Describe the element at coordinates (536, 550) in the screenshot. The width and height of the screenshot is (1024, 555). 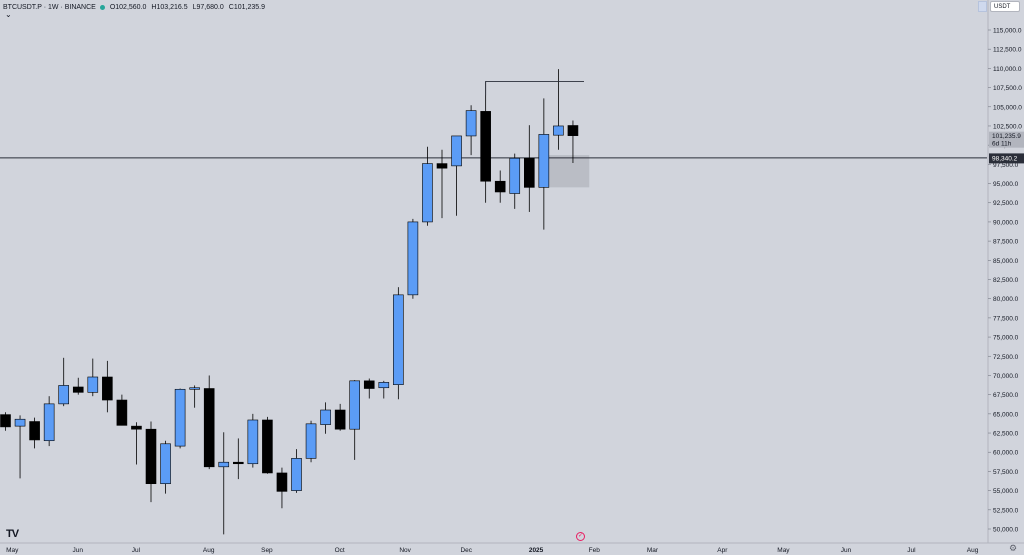
I see `time-tick-label: 2025` at that location.